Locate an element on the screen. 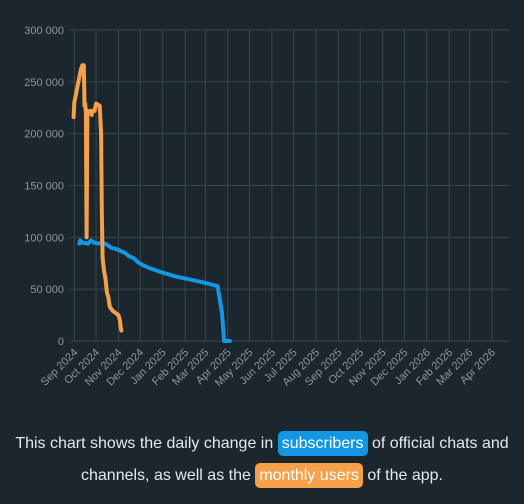 The width and height of the screenshot is (524, 504). monthly_users-line is located at coordinates (97, 198).